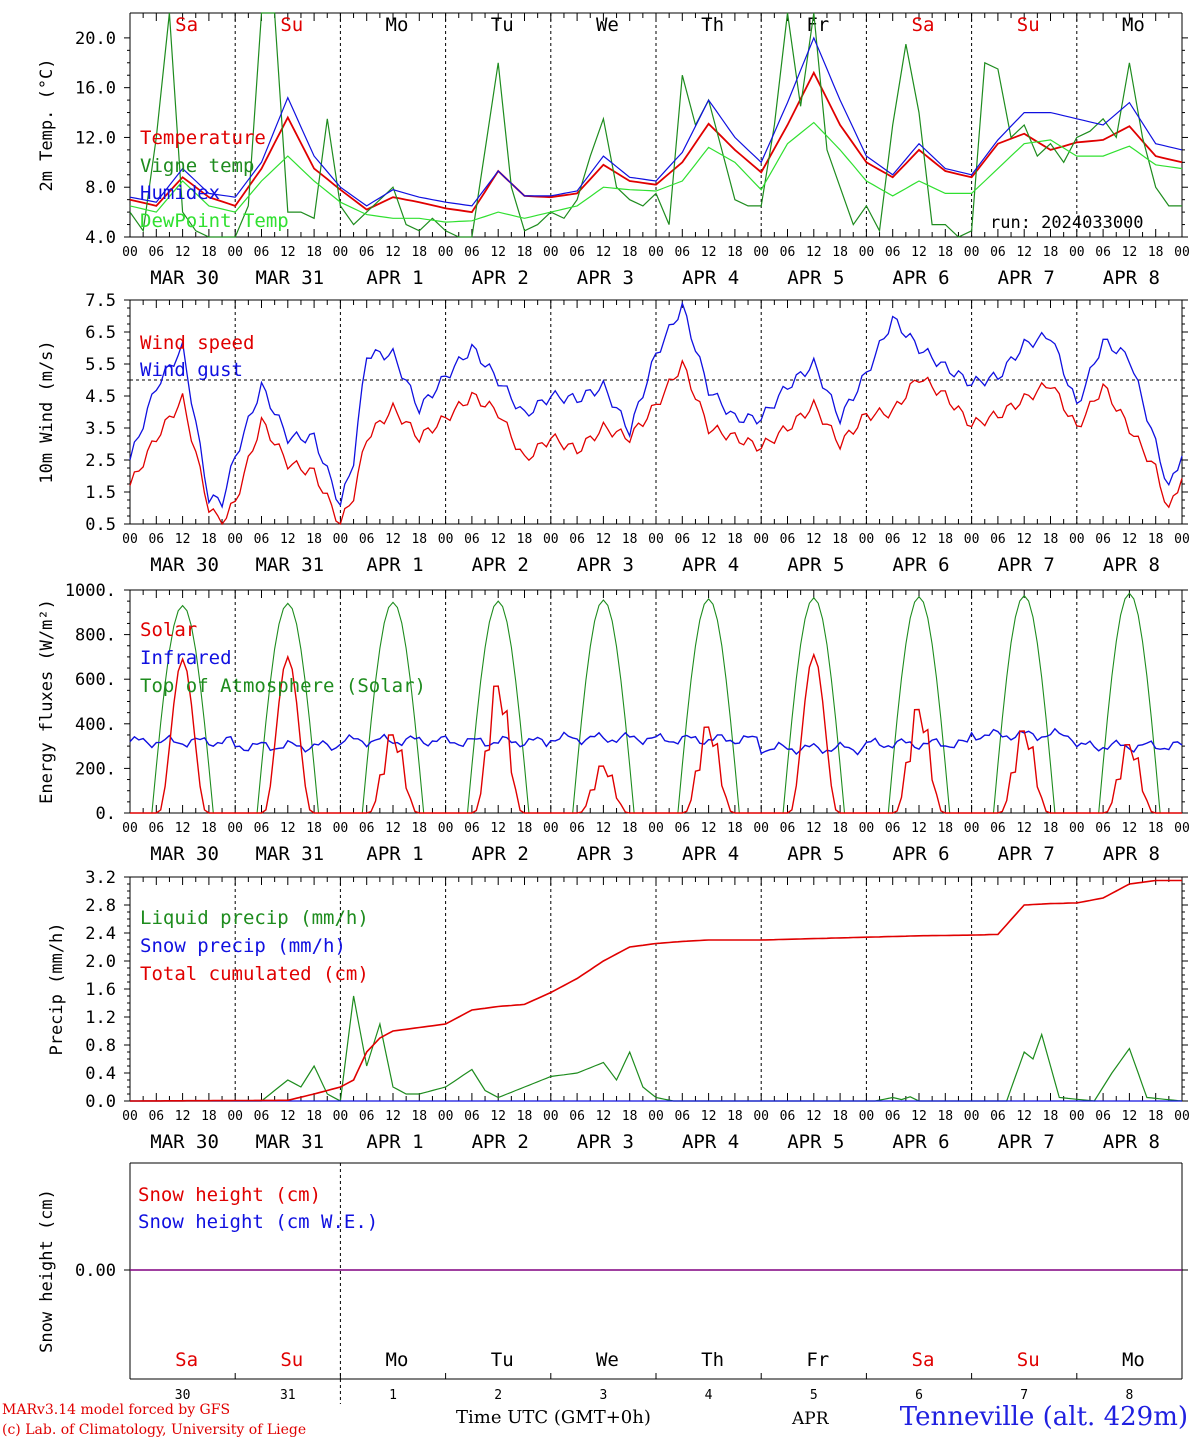 The height and width of the screenshot is (1440, 1194). Describe the element at coordinates (184, 565) in the screenshot. I see `date-label: MAR 30` at that location.